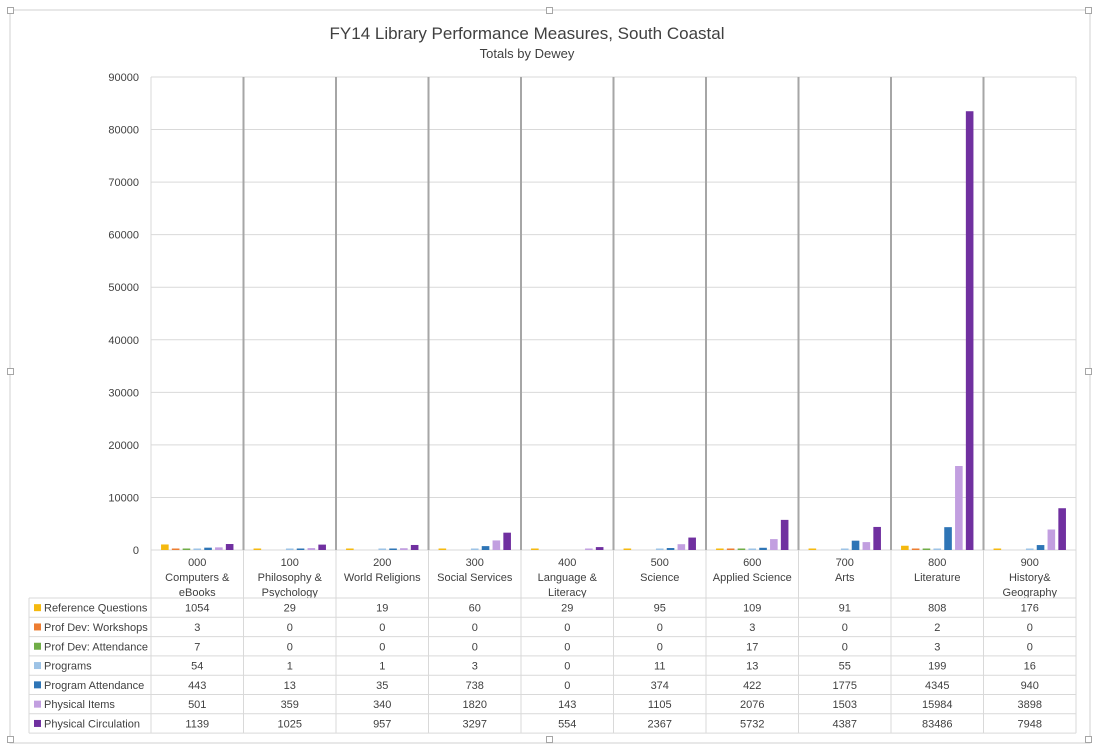 The image size is (1102, 745). I want to click on x-tick-label: World Religions, so click(382, 578).